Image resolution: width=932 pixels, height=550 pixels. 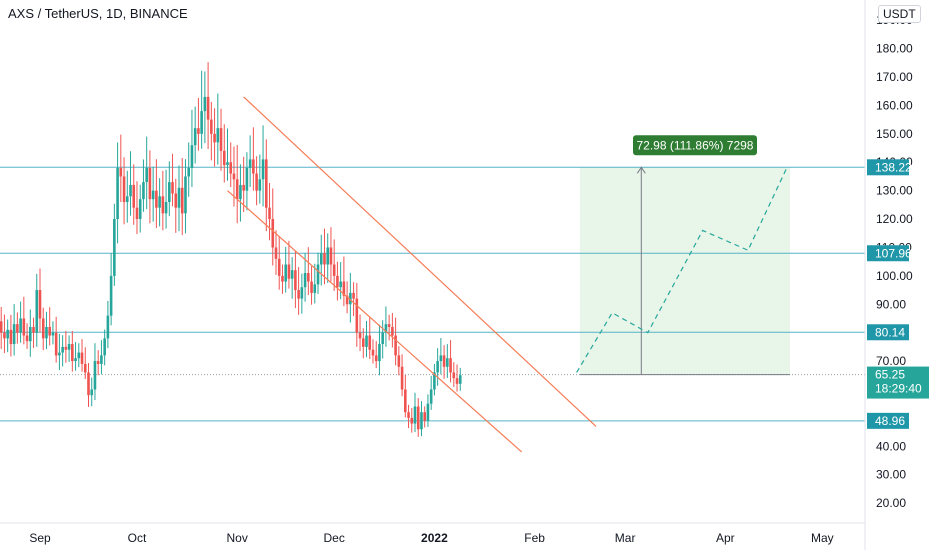 I want to click on price-tick-label: 90.00, so click(x=891, y=304).